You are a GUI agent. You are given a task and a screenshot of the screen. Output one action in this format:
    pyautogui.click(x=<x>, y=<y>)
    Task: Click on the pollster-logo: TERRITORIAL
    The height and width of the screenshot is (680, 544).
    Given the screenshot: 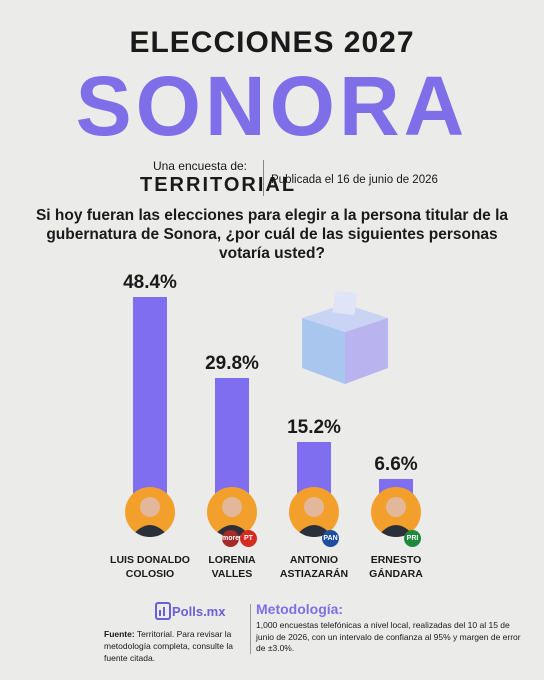 What is the action you would take?
    pyautogui.click(x=218, y=185)
    